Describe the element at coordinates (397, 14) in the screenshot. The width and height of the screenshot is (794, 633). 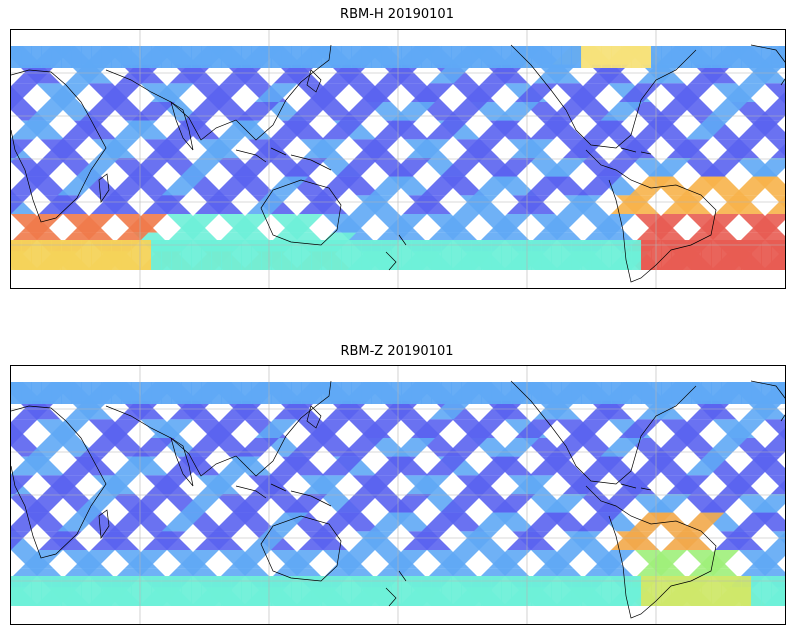
I see `panel-title-rbm-h: RBM-H 20190101` at that location.